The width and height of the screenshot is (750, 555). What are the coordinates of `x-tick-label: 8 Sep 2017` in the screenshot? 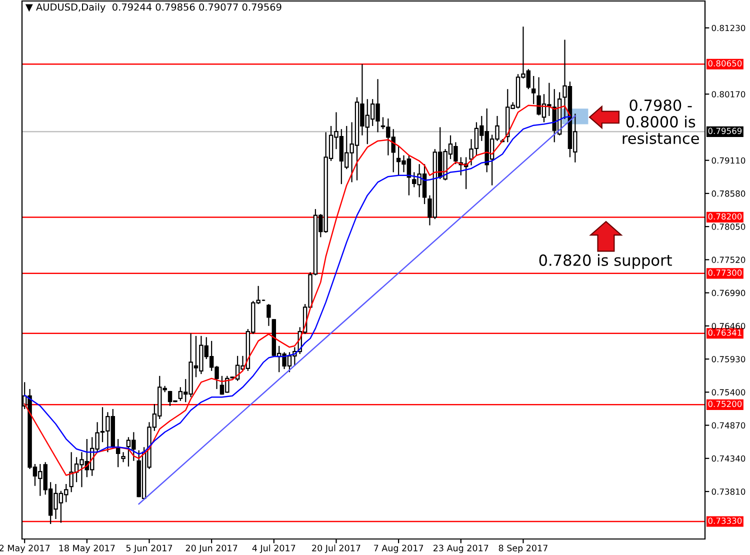 It's located at (523, 549).